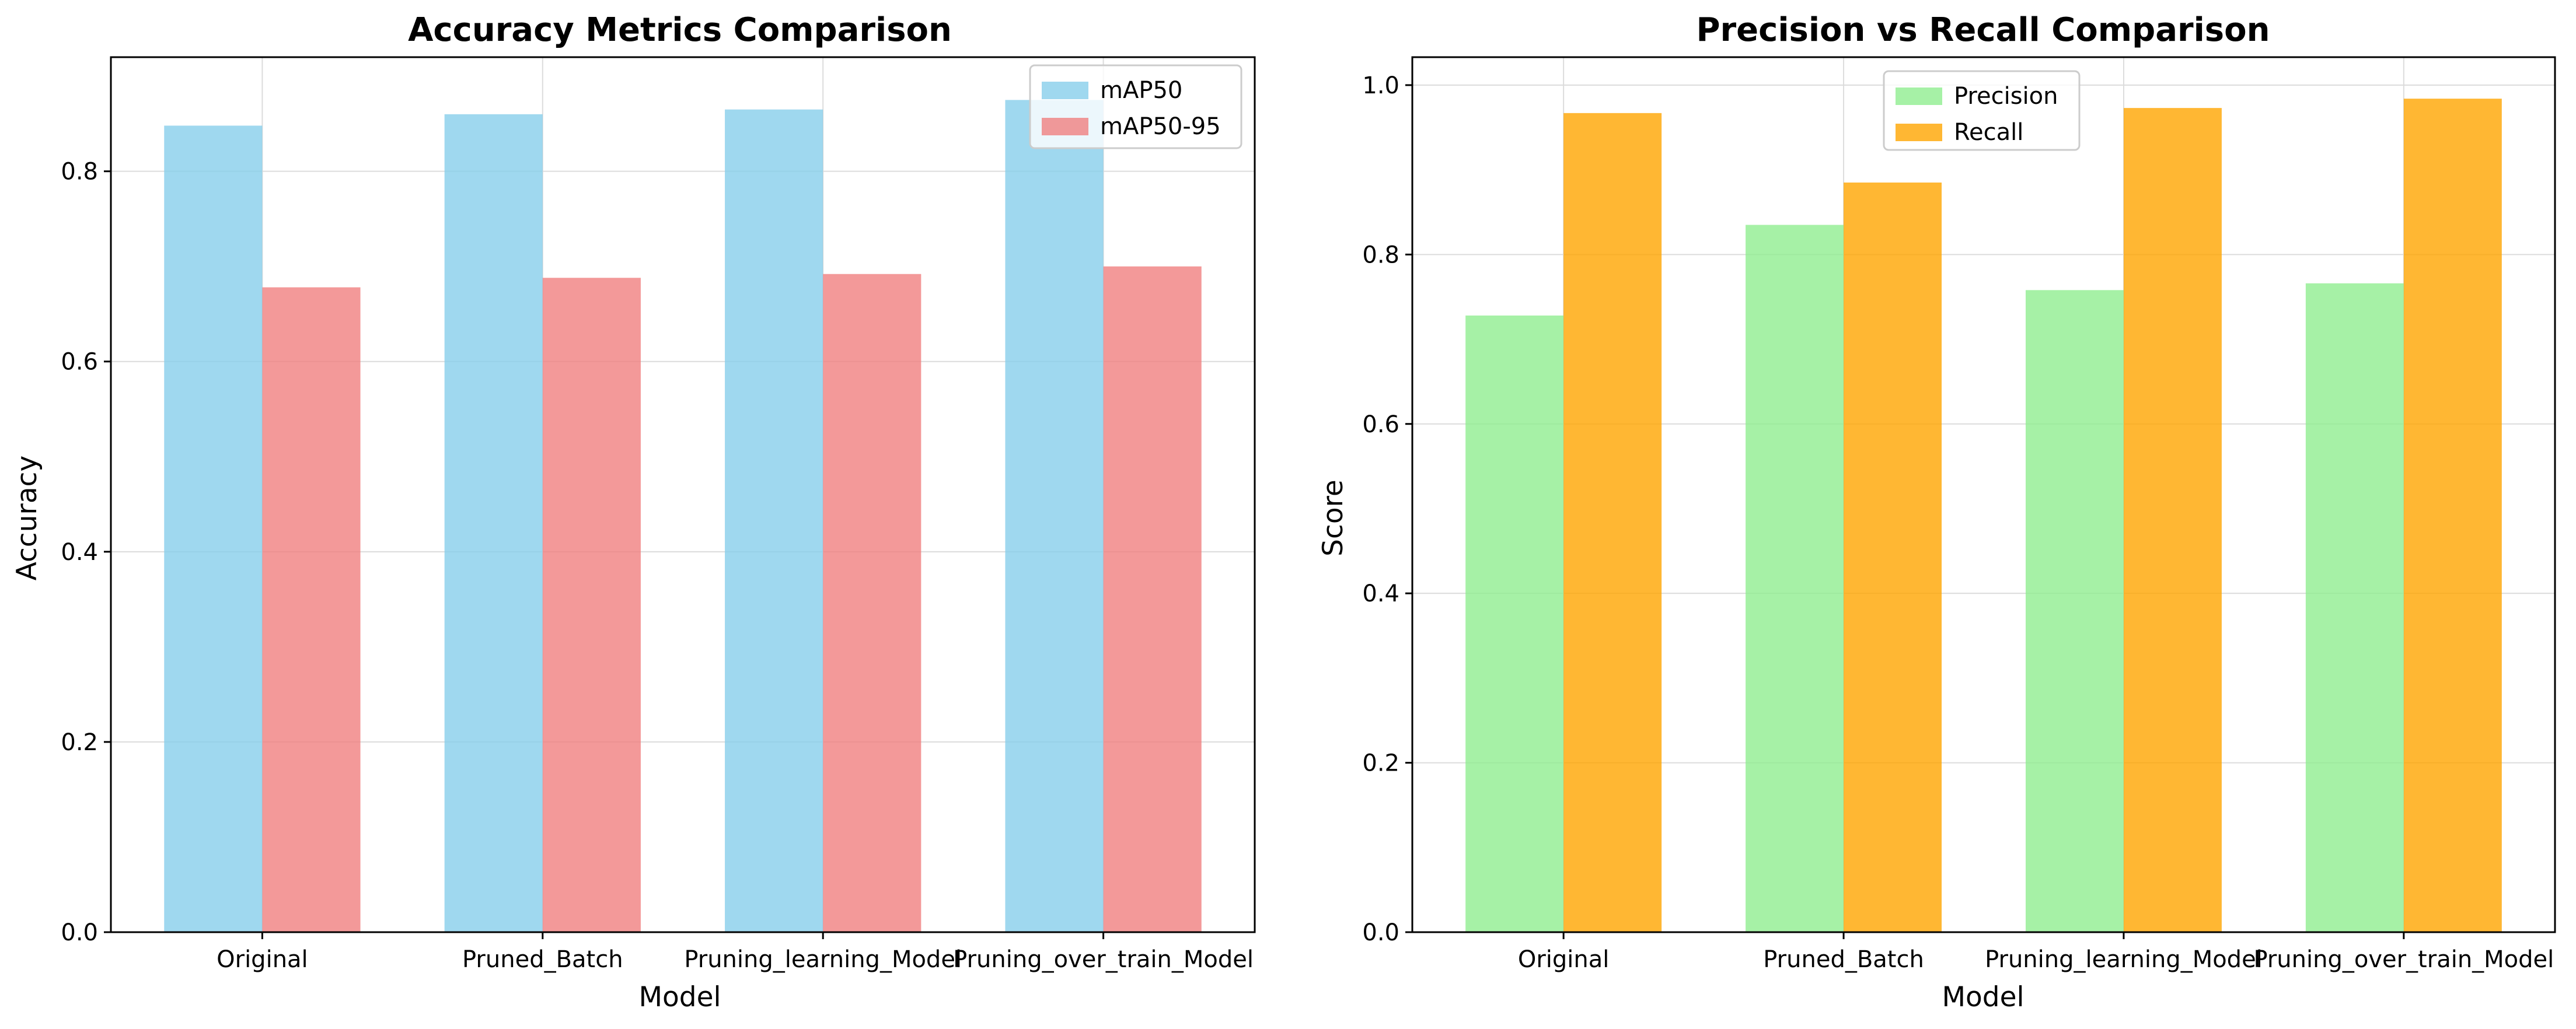  Describe the element at coordinates (2074, 611) in the screenshot. I see `bar-precision-pruning-learning-model` at that location.